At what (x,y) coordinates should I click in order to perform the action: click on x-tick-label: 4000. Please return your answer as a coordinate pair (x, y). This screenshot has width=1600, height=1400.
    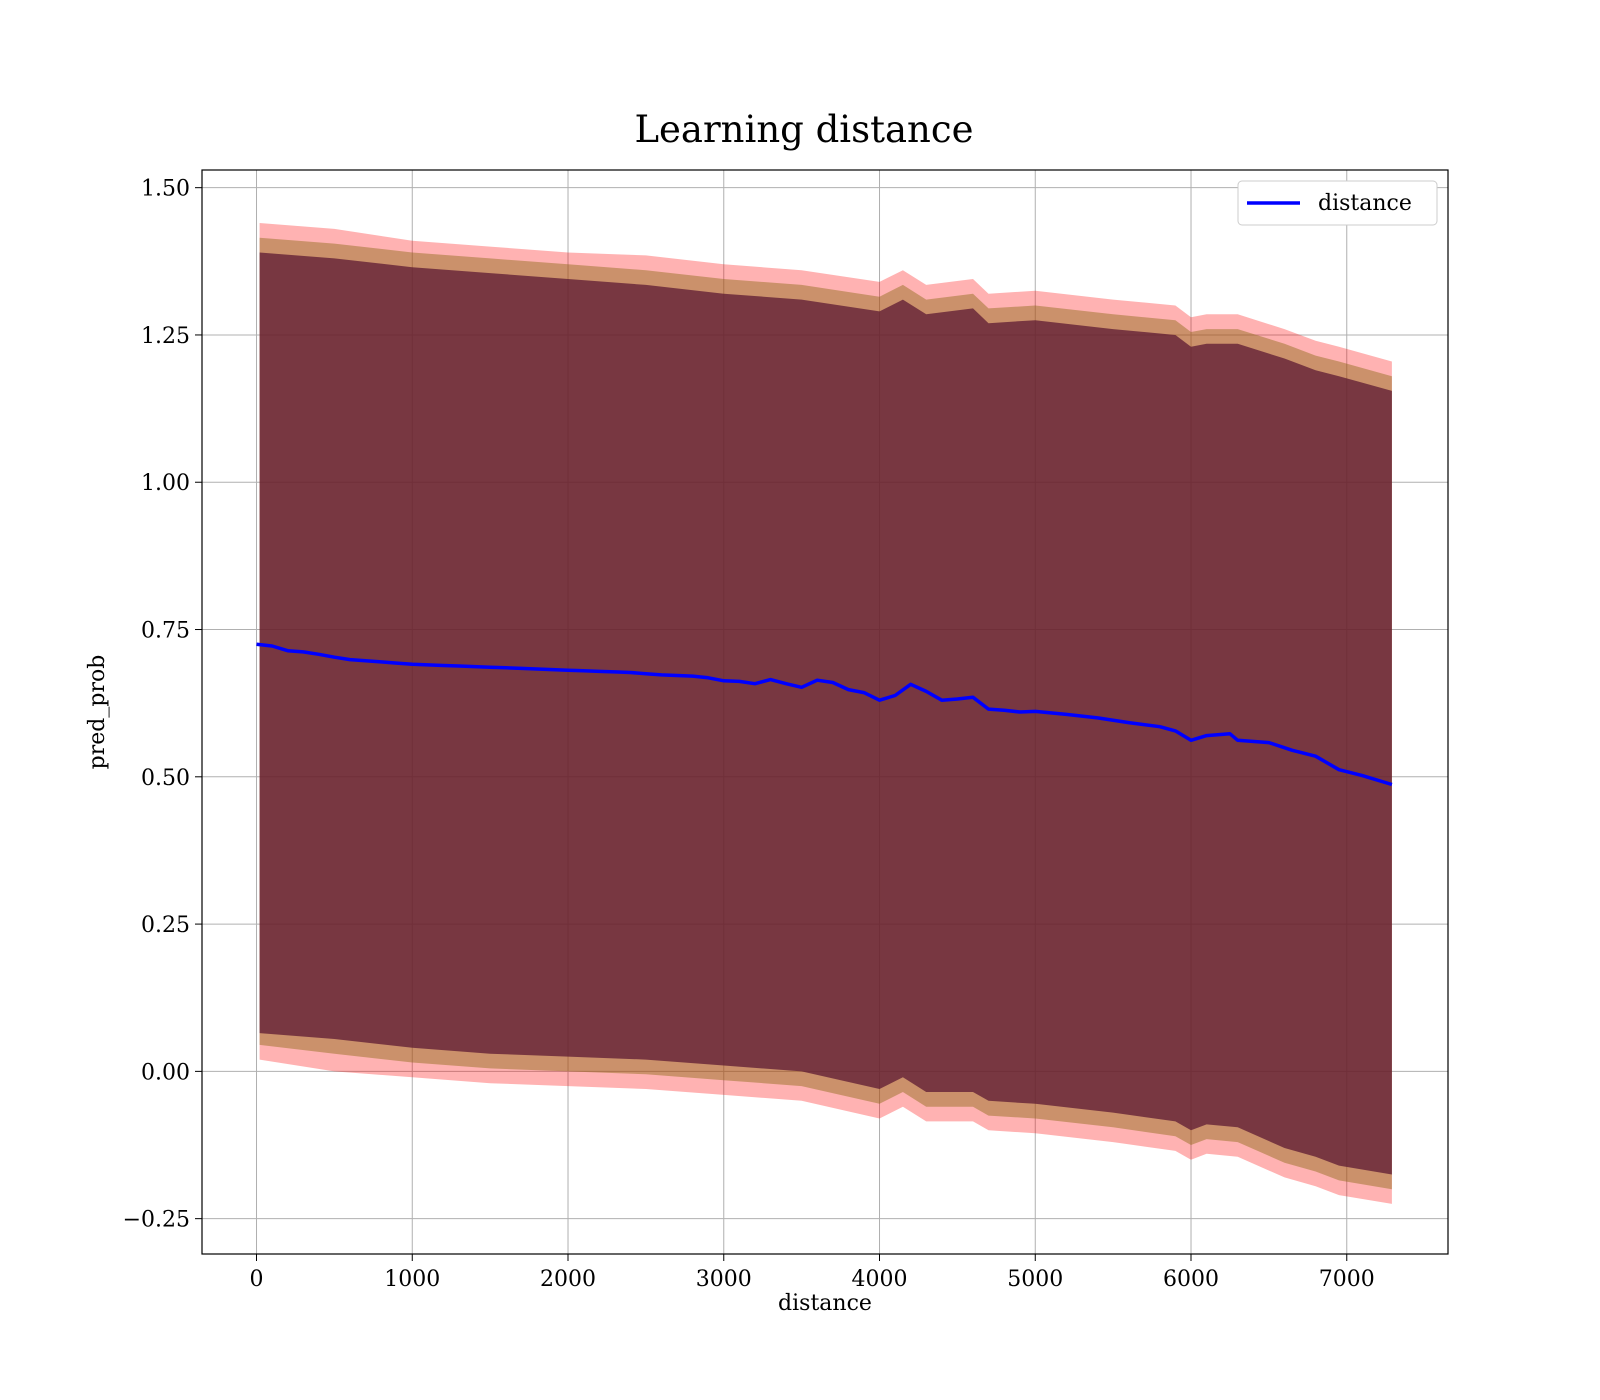
    Looking at the image, I should click on (880, 1279).